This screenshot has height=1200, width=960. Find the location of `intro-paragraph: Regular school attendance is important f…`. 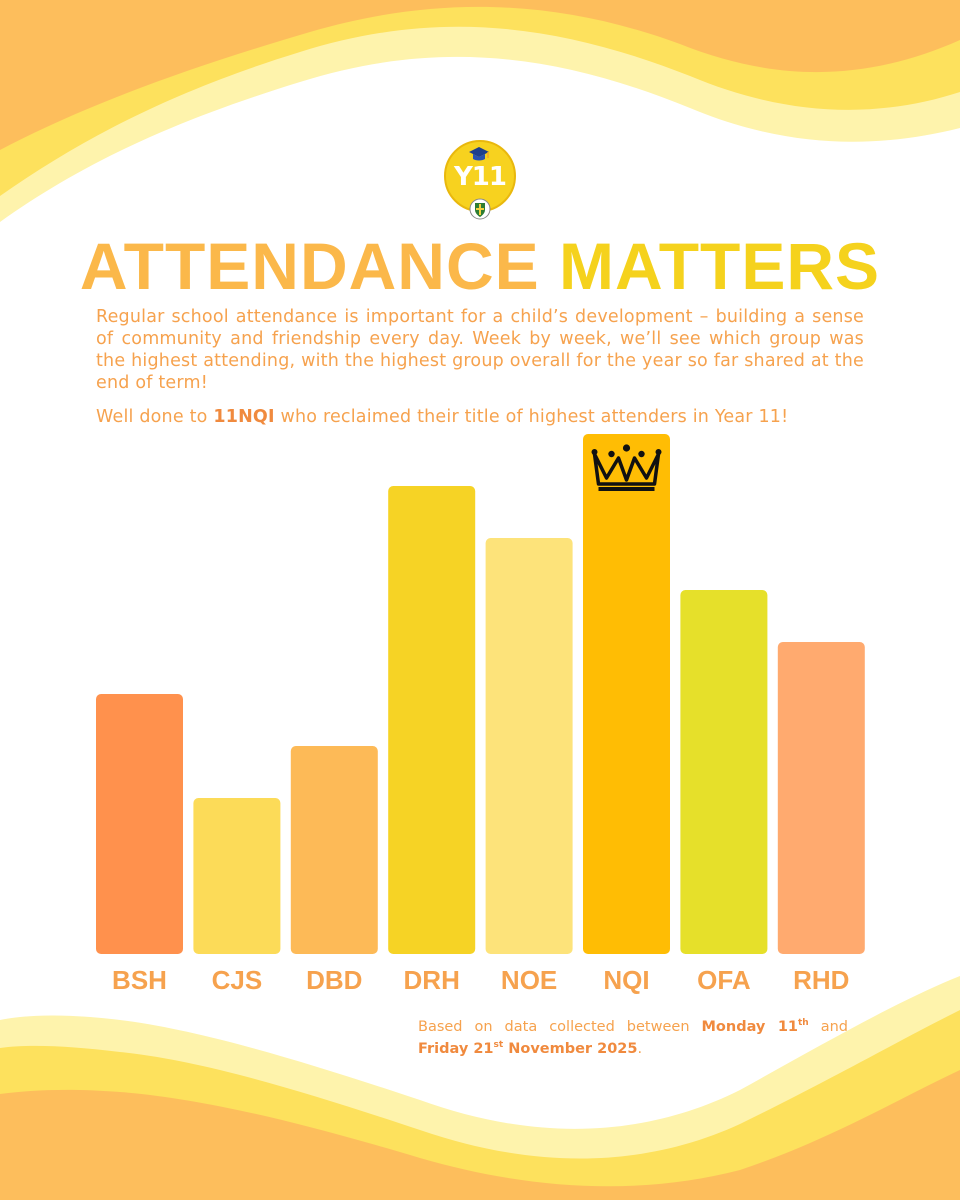

intro-paragraph: Regular school attendance is important f… is located at coordinates (480, 350).